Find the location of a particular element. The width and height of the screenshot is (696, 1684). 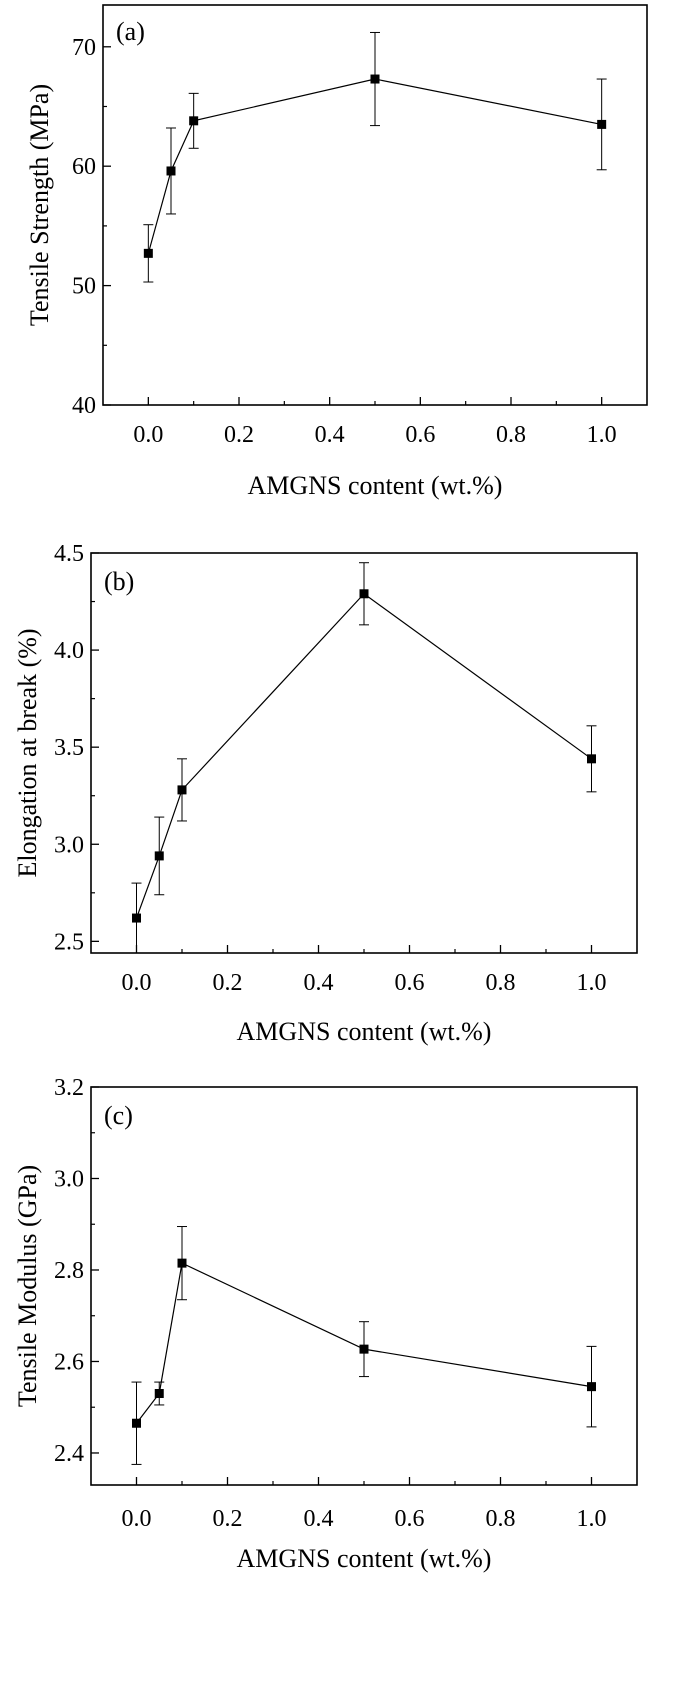

y-tick-label: 60 is located at coordinates (84, 167).